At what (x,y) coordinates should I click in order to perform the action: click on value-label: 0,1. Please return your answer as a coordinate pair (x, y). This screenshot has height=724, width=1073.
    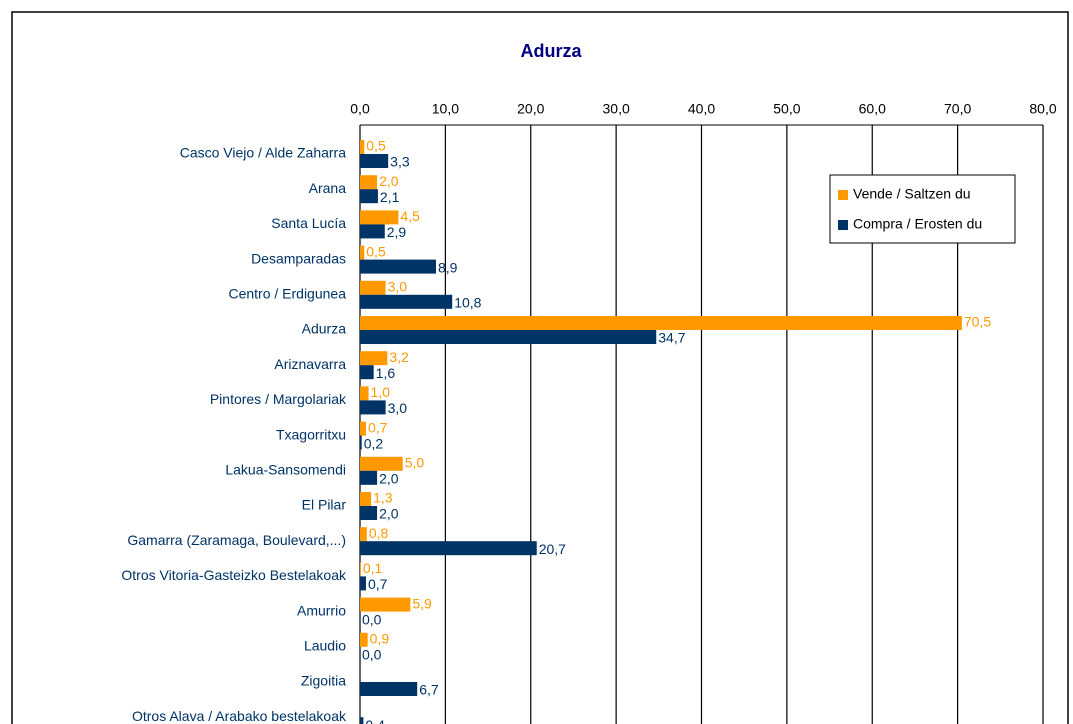
    Looking at the image, I should click on (373, 568).